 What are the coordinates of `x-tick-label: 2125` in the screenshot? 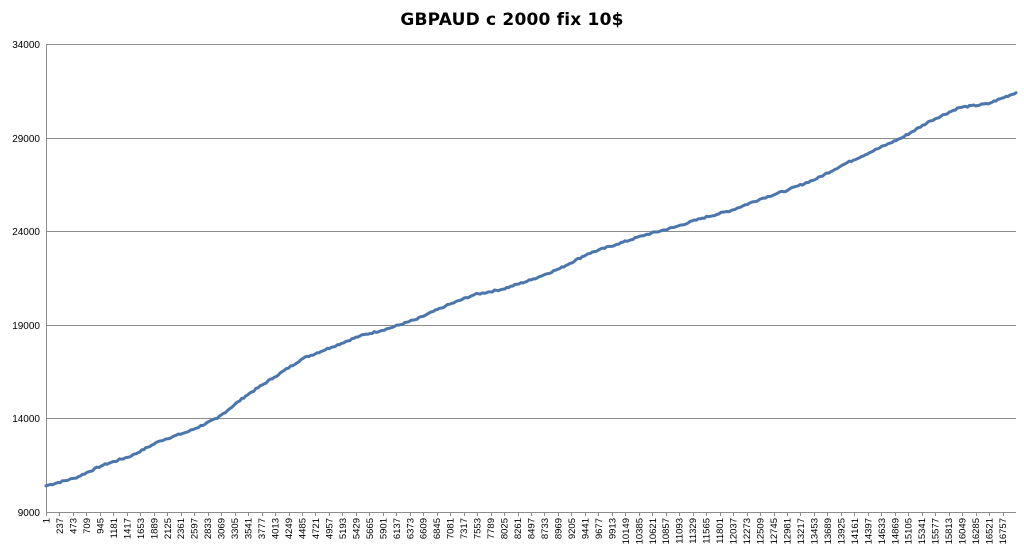 It's located at (168, 528).